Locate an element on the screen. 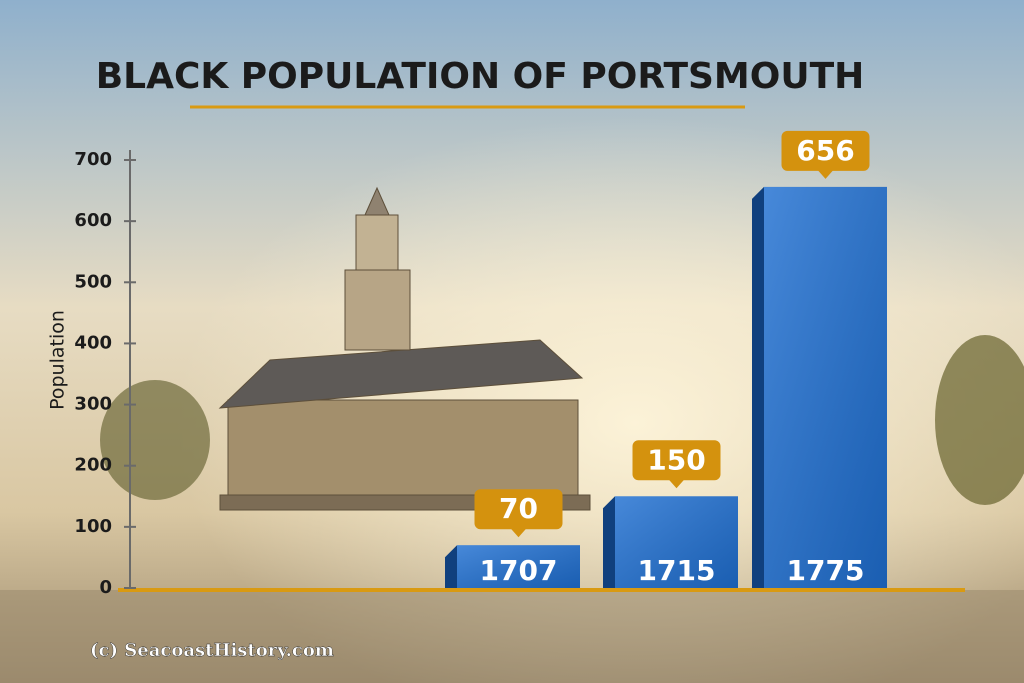 This screenshot has height=683, width=1024. y-tick-label: 600 is located at coordinates (93, 220).